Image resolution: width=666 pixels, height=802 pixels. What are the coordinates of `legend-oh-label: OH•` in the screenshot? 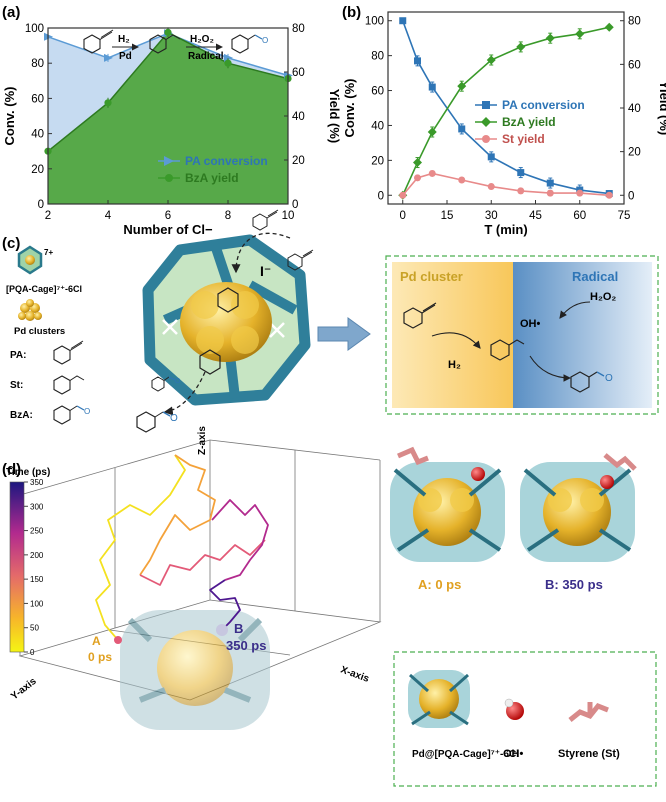 It's located at (513, 754).